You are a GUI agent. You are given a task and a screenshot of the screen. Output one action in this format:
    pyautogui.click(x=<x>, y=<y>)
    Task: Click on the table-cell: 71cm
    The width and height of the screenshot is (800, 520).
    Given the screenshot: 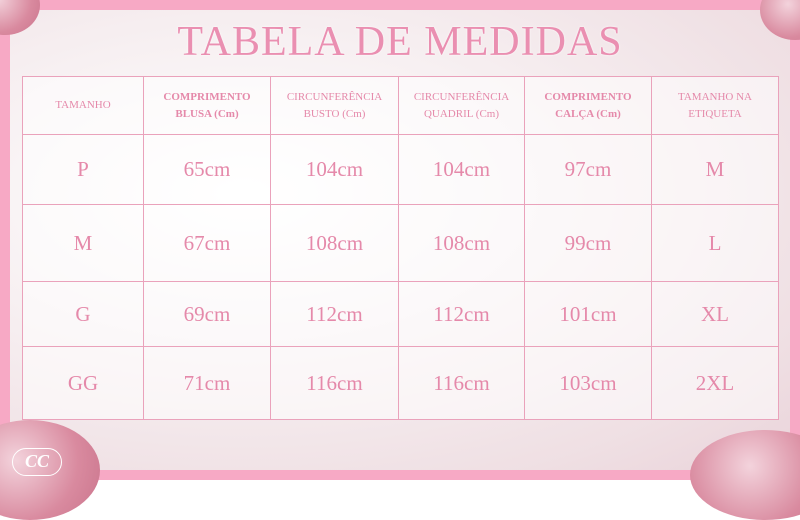 What is the action you would take?
    pyautogui.click(x=207, y=383)
    